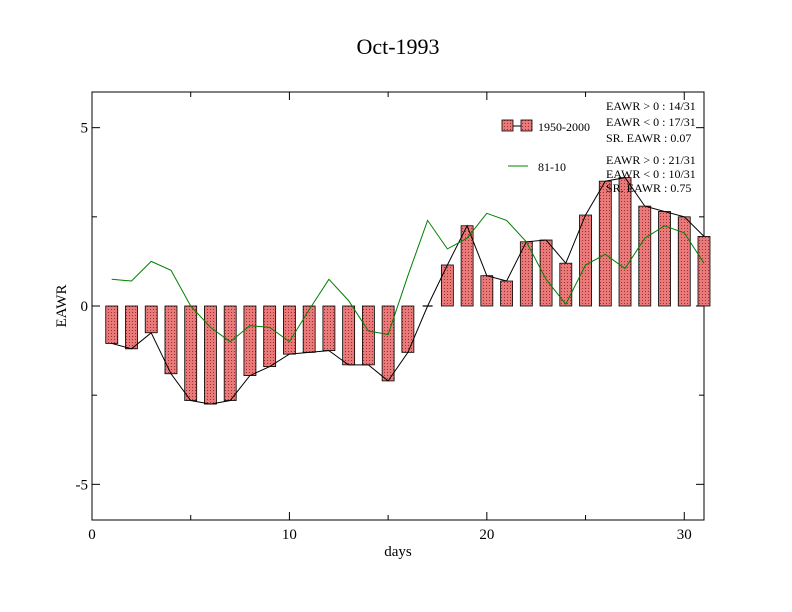  Describe the element at coordinates (648, 138) in the screenshot. I see `stat-1950-2000-sr: SR. EAWR : 0.07` at that location.